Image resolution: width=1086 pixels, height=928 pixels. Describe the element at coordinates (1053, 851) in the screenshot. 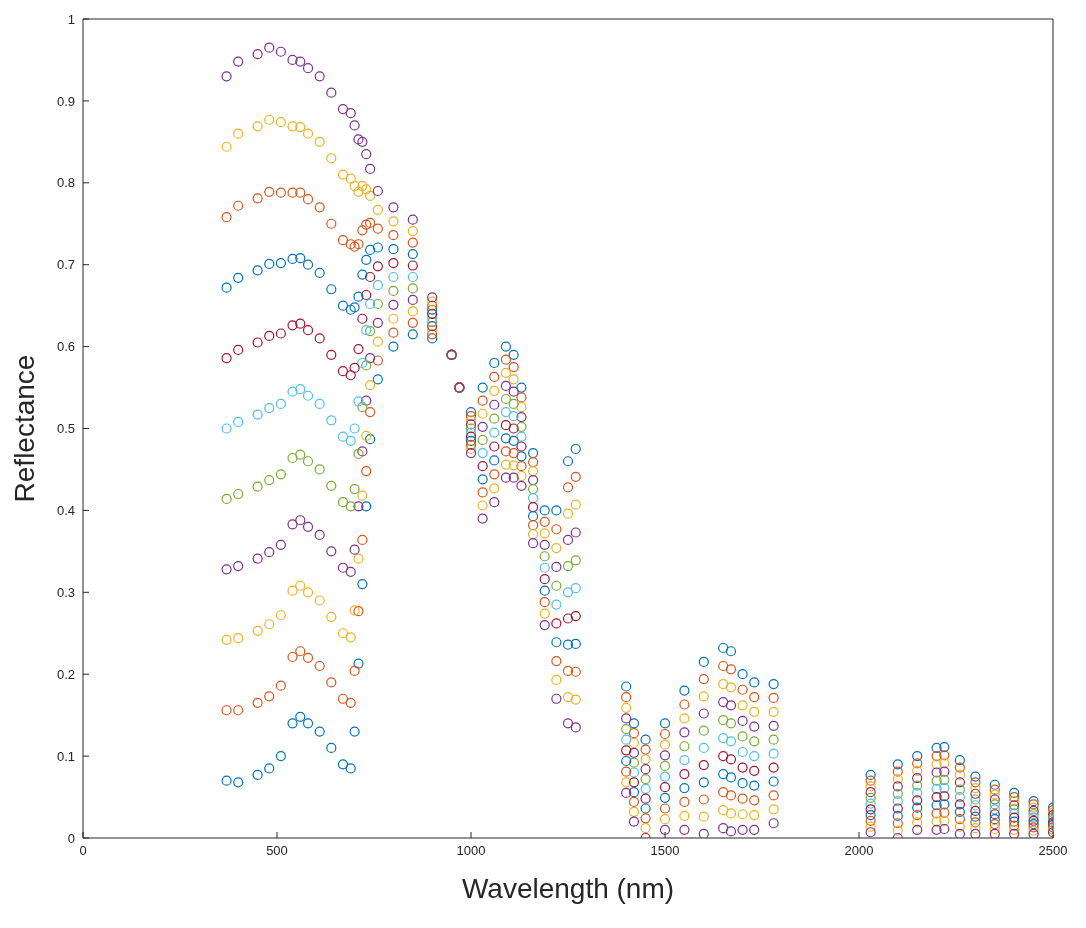

I see `x-tick-label: 2500` at that location.